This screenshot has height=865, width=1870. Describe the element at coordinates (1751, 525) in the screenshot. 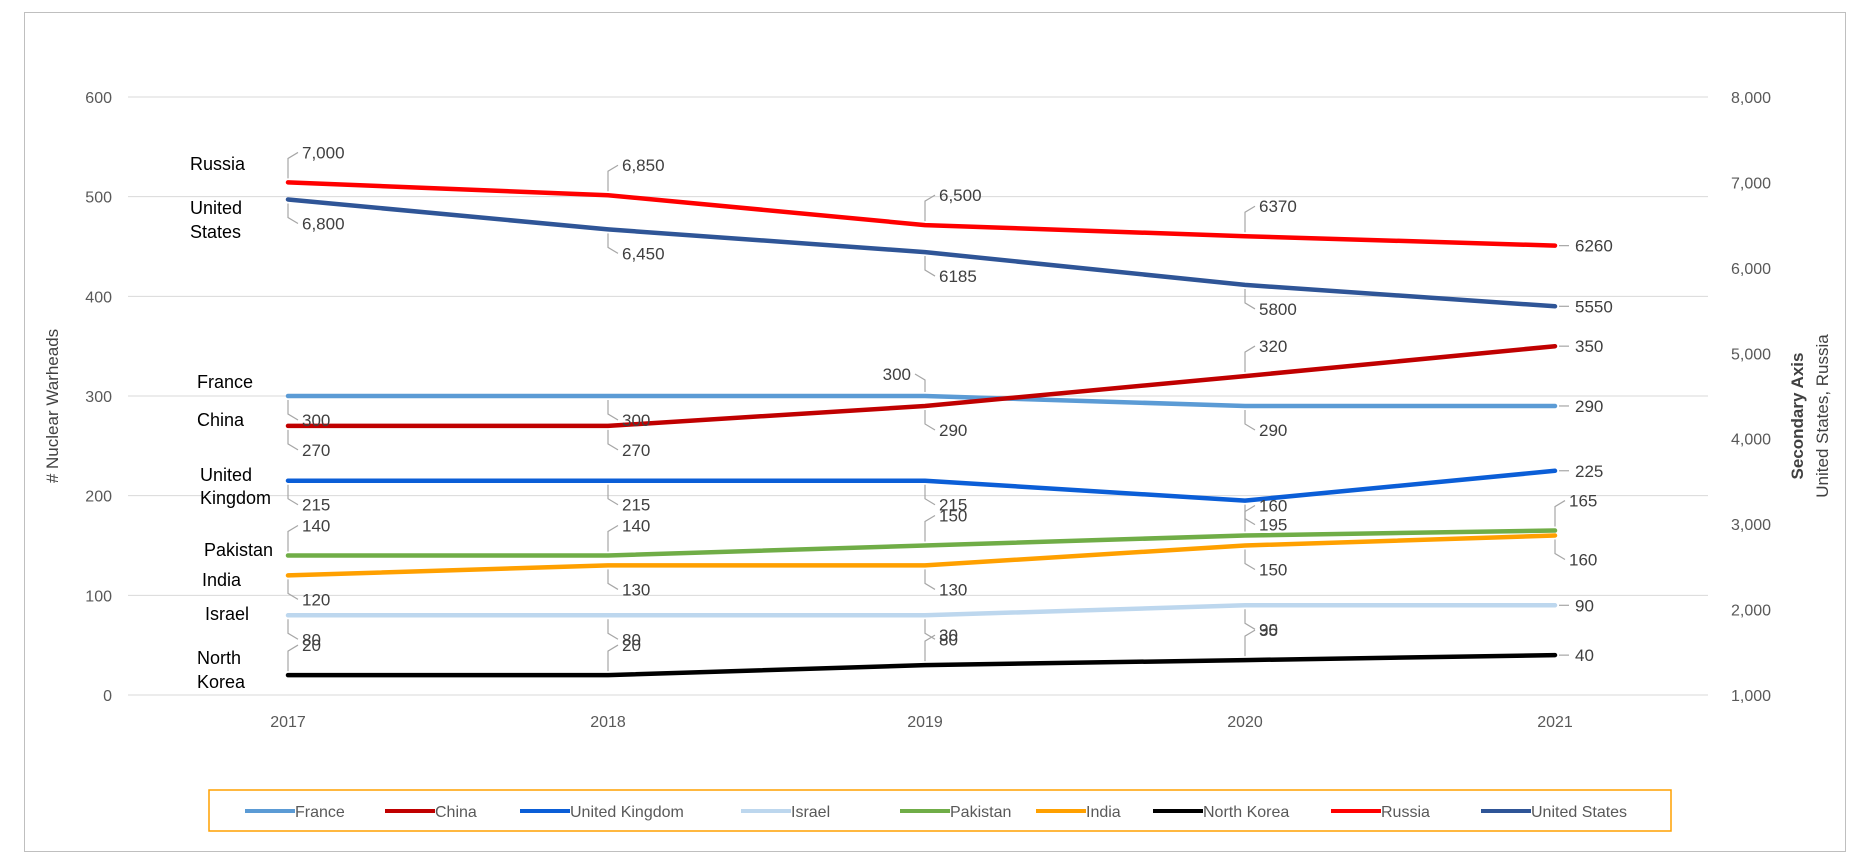

I see `right-tick-label: 3,000` at that location.